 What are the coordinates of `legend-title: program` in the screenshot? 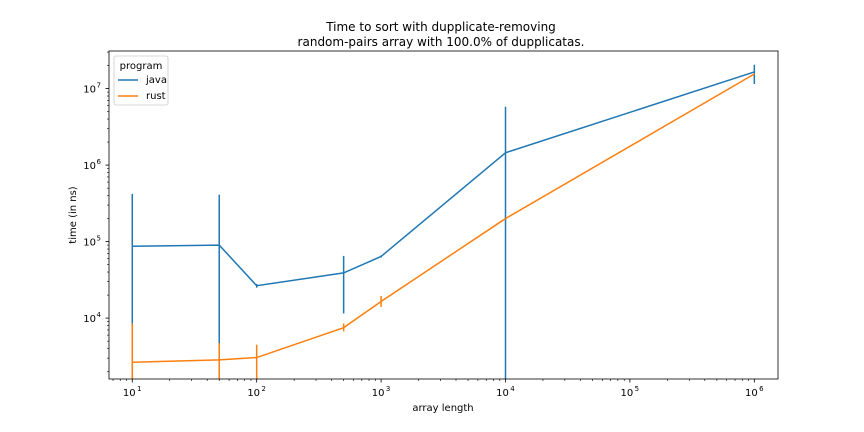 It's located at (141, 66).